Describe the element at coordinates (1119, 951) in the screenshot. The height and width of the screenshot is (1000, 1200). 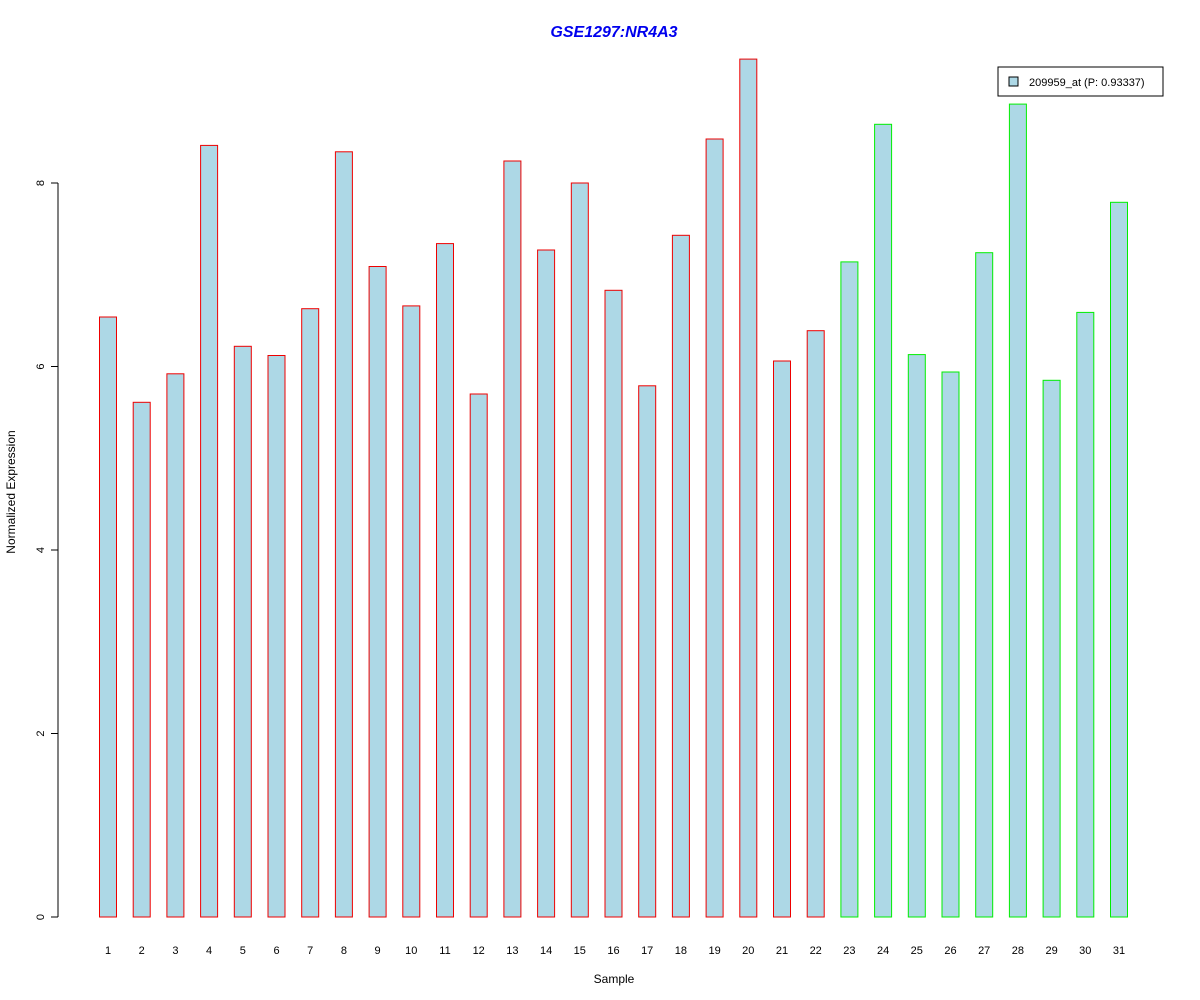
I see `x-tick-label: 31` at that location.